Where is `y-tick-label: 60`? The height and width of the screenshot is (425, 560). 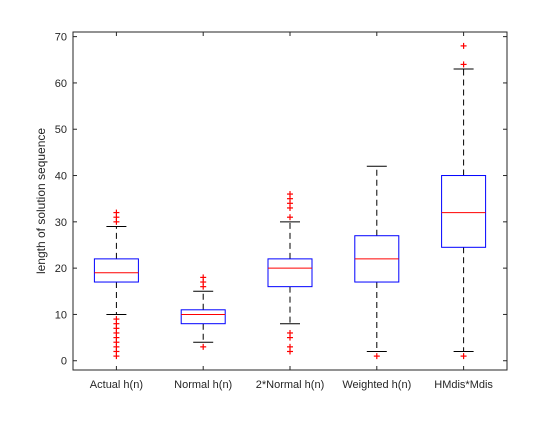
y-tick-label: 60 is located at coordinates (61, 84).